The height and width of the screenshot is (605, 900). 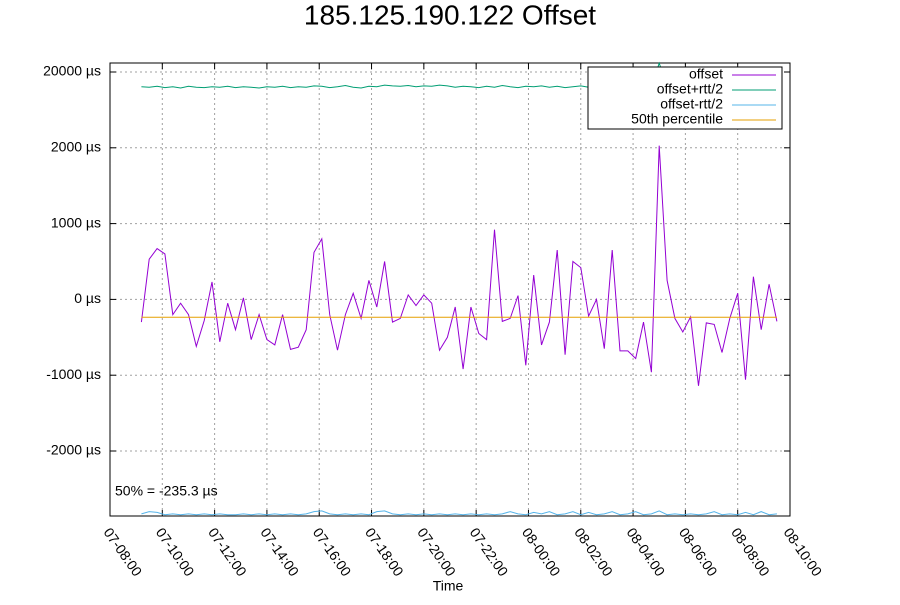 I want to click on legend-label: offset-rtt/2, so click(x=691, y=104).